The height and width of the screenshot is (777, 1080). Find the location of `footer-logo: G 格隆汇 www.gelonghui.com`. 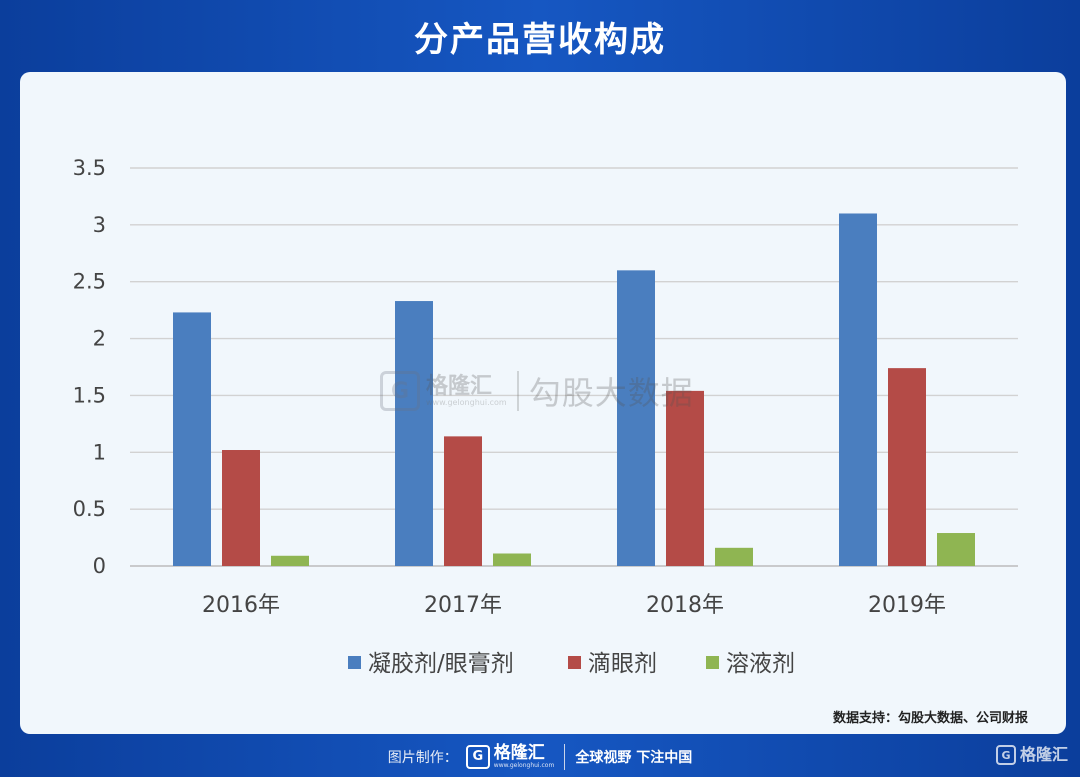

footer-logo: G 格隆汇 www.gelonghui.com is located at coordinates (510, 755).